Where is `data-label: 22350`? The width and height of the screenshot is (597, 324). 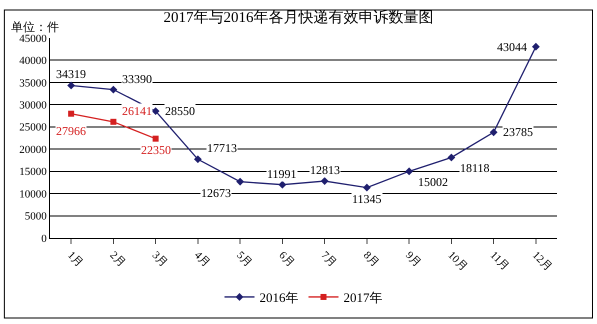
data-label: 22350 is located at coordinates (156, 150).